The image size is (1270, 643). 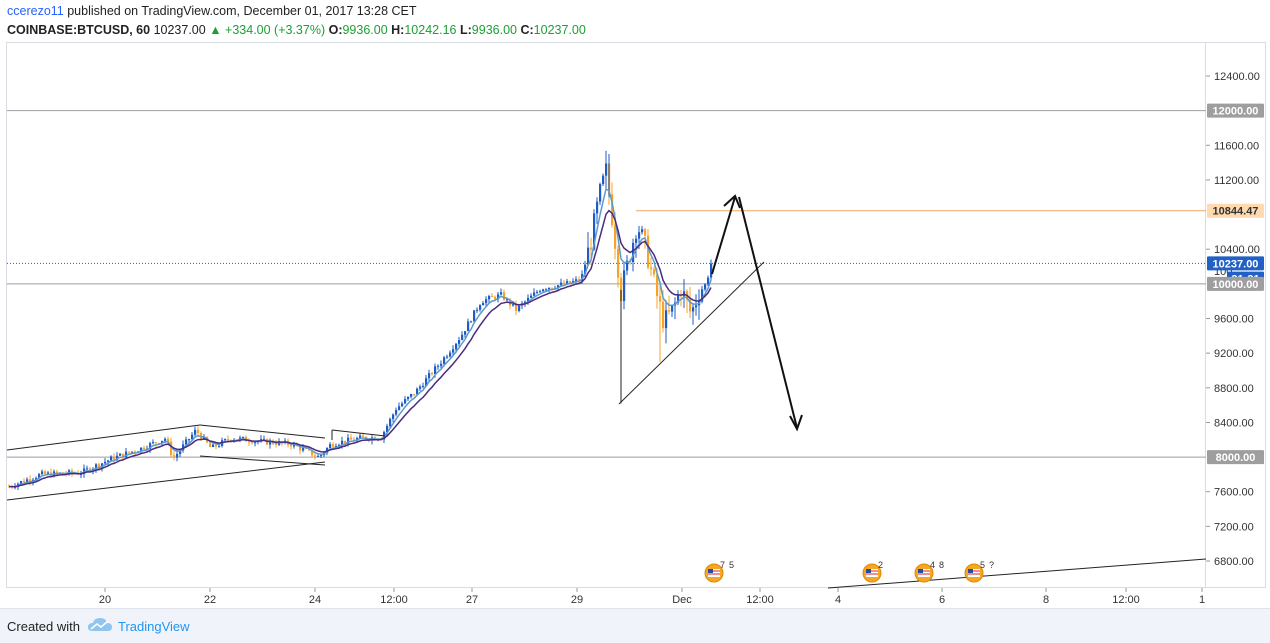 I want to click on tradingview-cloud-icon, so click(x=100, y=626).